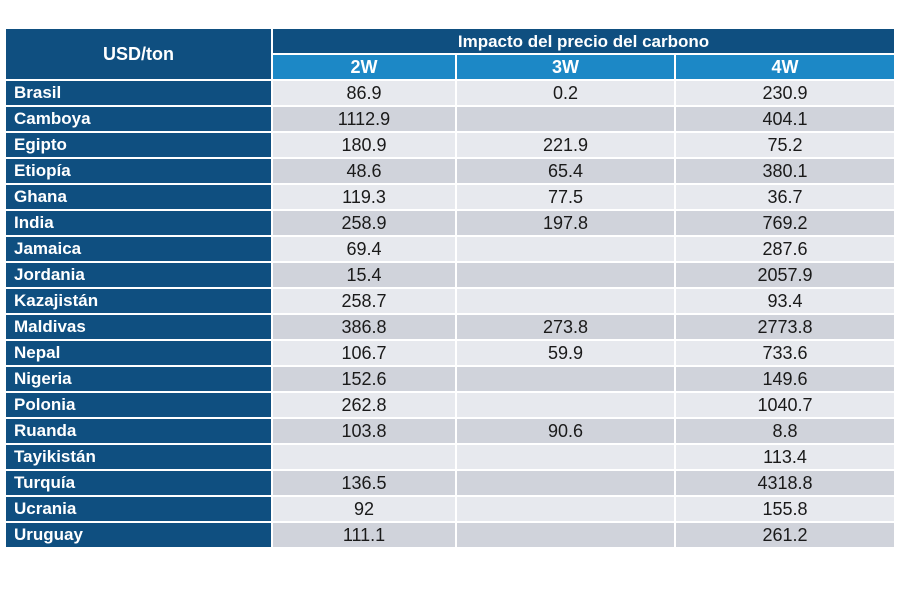 The image size is (900, 600). Describe the element at coordinates (138, 275) in the screenshot. I see `country-cell: Jordania` at that location.